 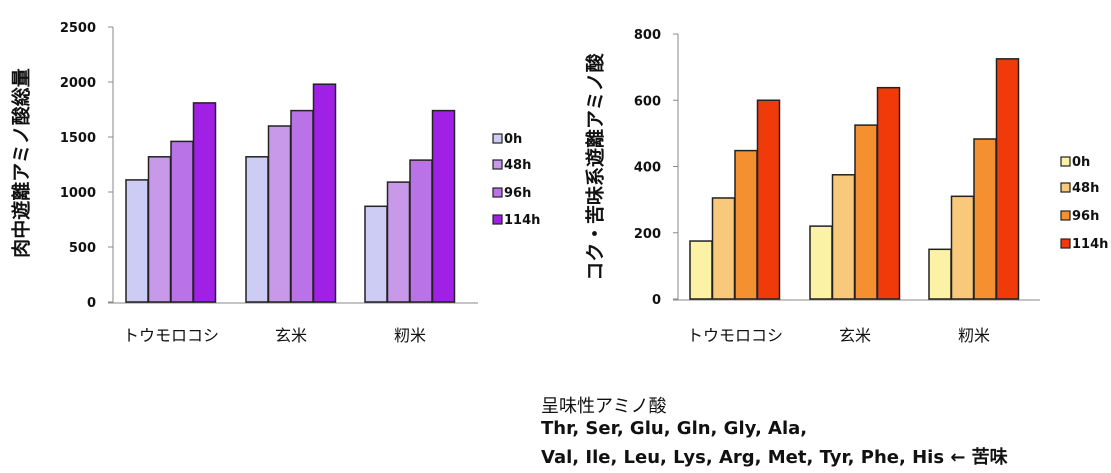 I want to click on y-tick-label: 200, so click(x=647, y=234).